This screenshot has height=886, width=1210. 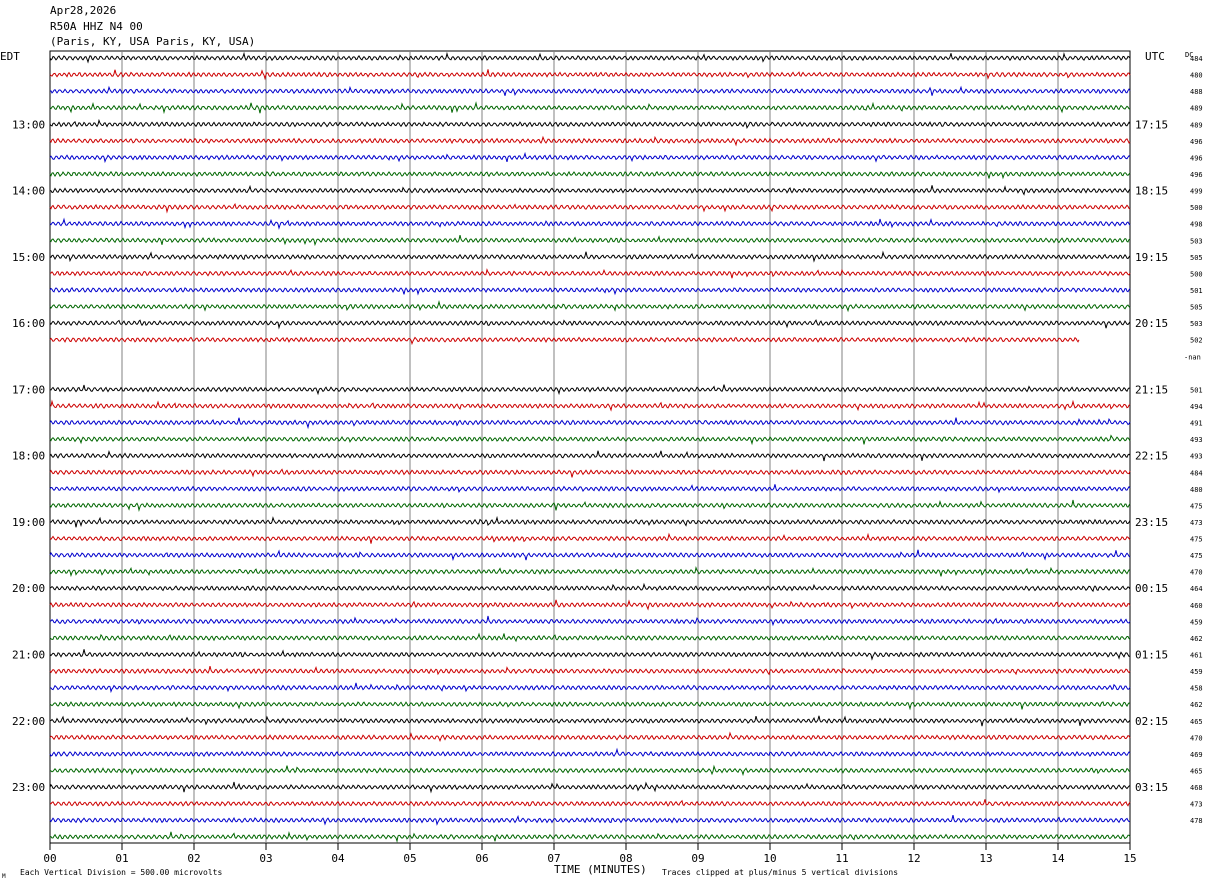 I want to click on x-tick-label: 14, so click(x=1058, y=858).